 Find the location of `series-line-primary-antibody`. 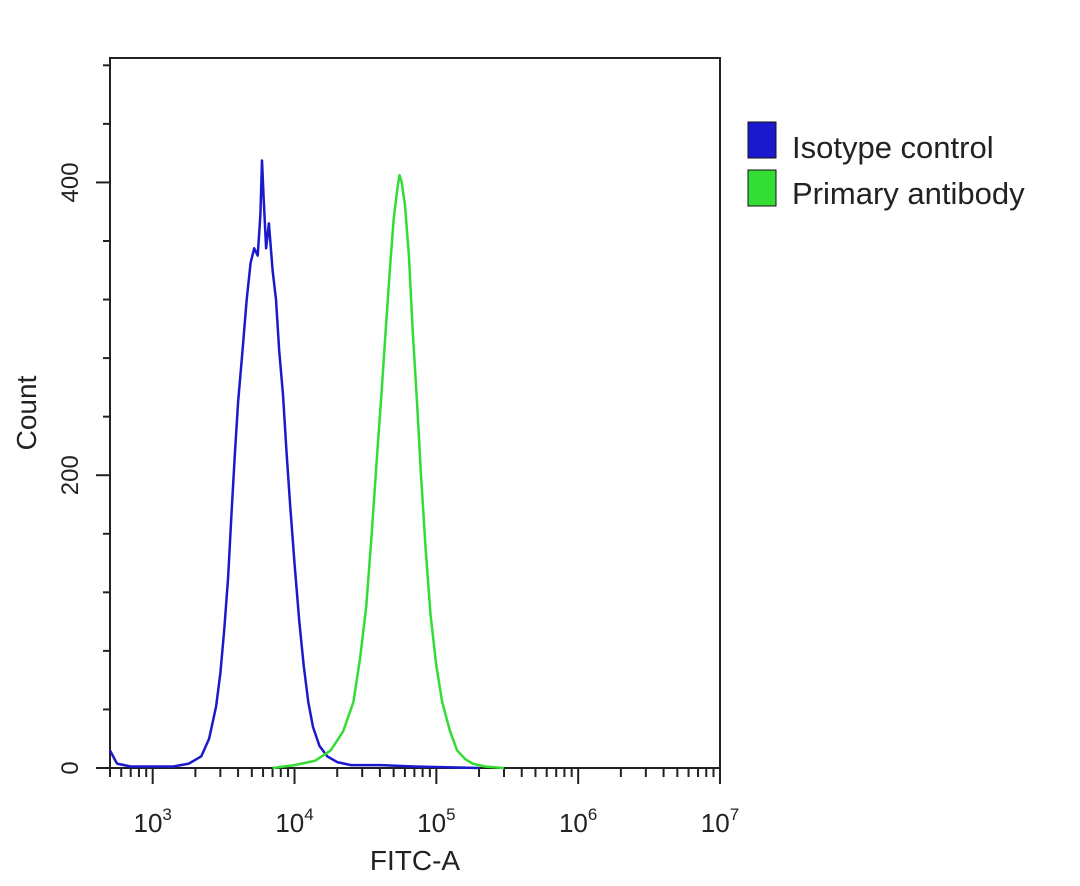

series-line-primary-antibody is located at coordinates (388, 471).